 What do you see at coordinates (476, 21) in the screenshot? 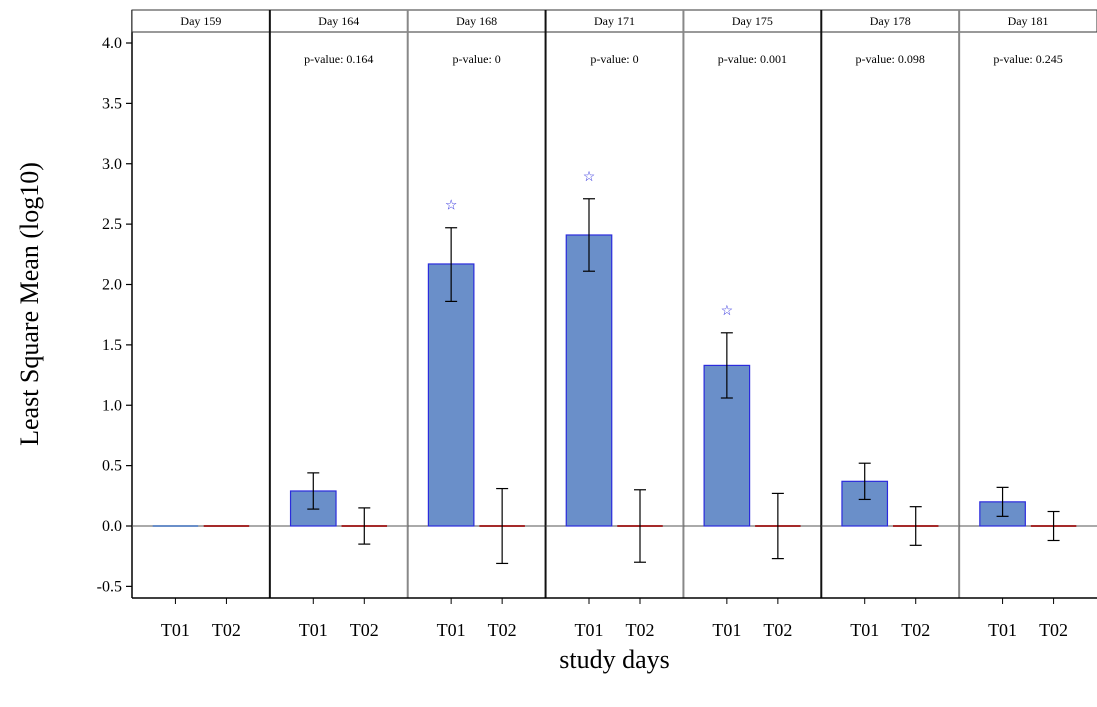
I see `panel-title: Day 168` at bounding box center [476, 21].